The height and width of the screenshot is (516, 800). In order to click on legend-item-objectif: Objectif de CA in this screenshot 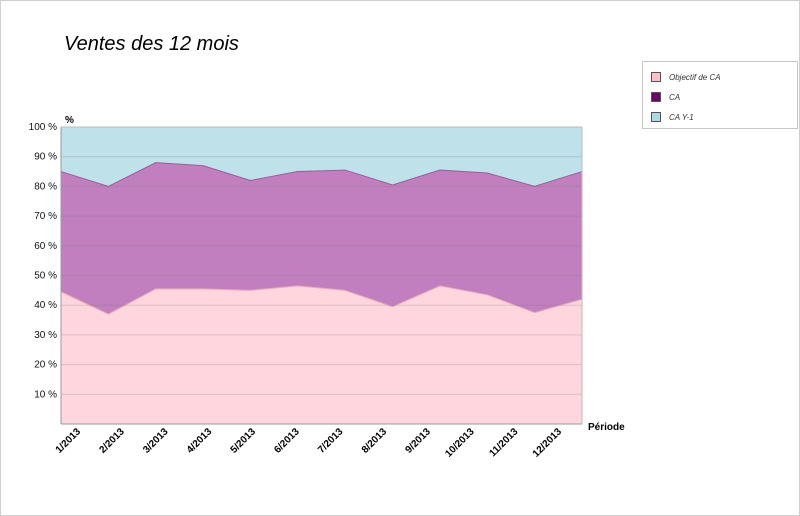, I will do `click(686, 77)`.